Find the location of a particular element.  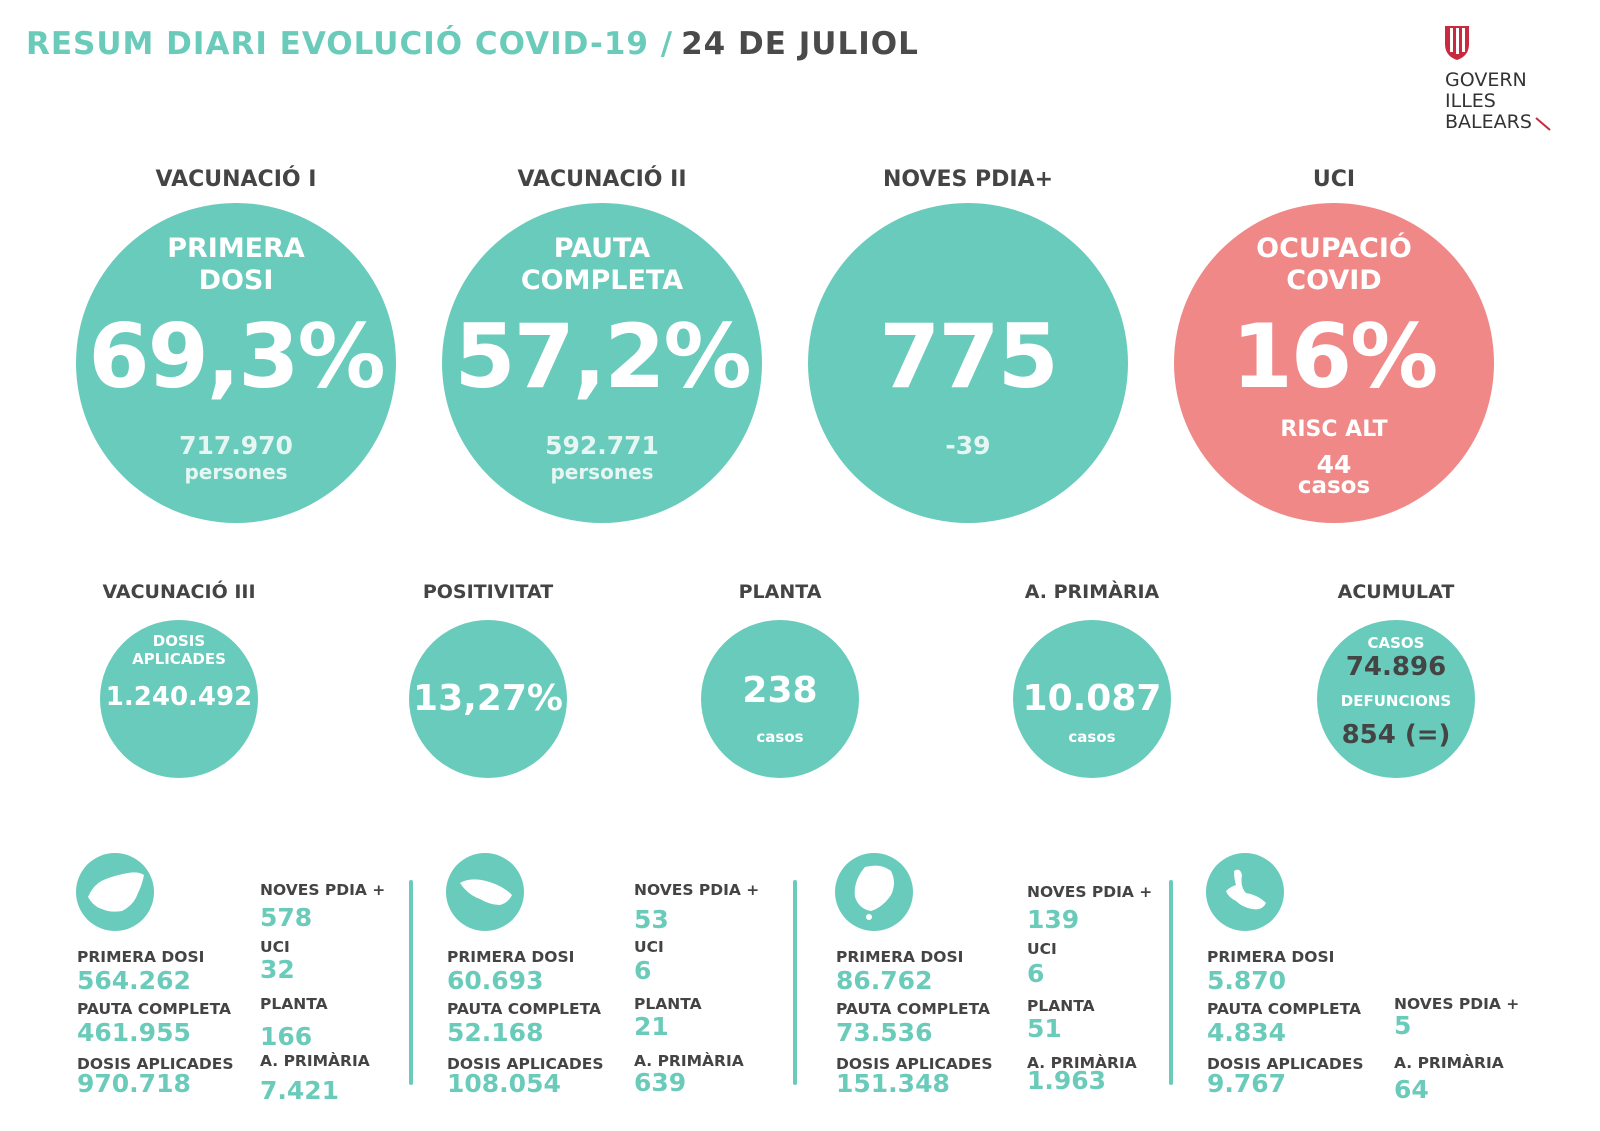

menorca-noves-pdia: 53 is located at coordinates (651, 919).